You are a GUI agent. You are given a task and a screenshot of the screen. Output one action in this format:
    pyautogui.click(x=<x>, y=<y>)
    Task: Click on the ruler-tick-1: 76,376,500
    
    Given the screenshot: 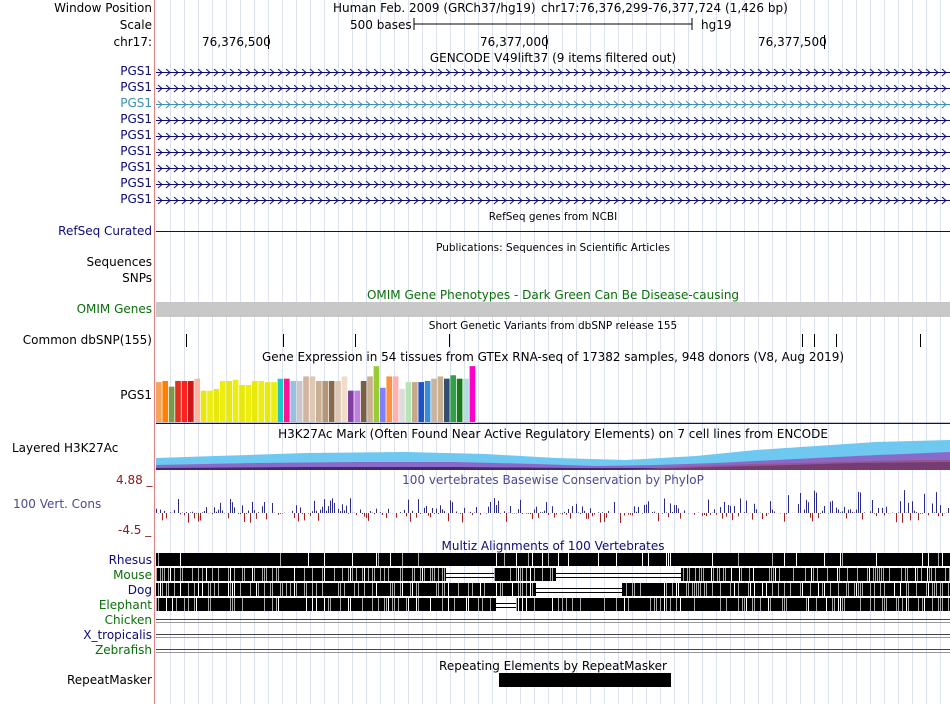 What is the action you would take?
    pyautogui.click(x=236, y=42)
    